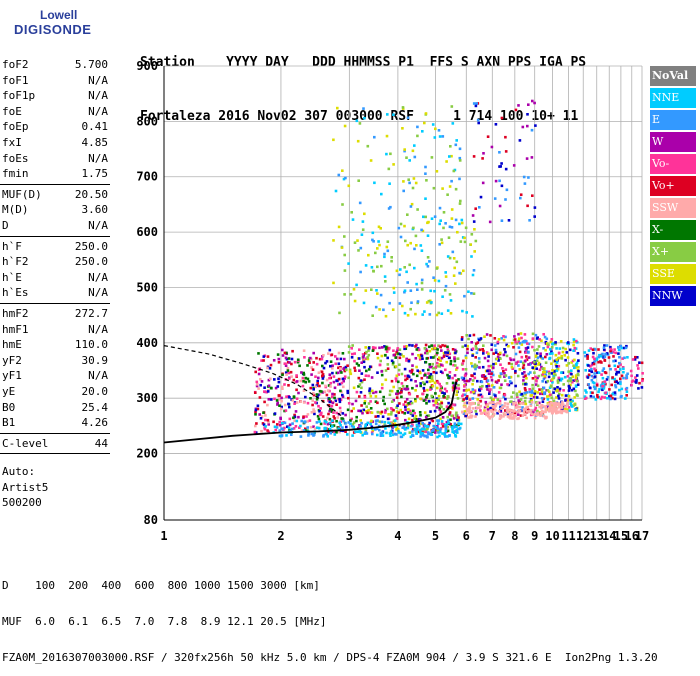  What do you see at coordinates (147, 177) in the screenshot?
I see `y-tick-label: 700` at bounding box center [147, 177].